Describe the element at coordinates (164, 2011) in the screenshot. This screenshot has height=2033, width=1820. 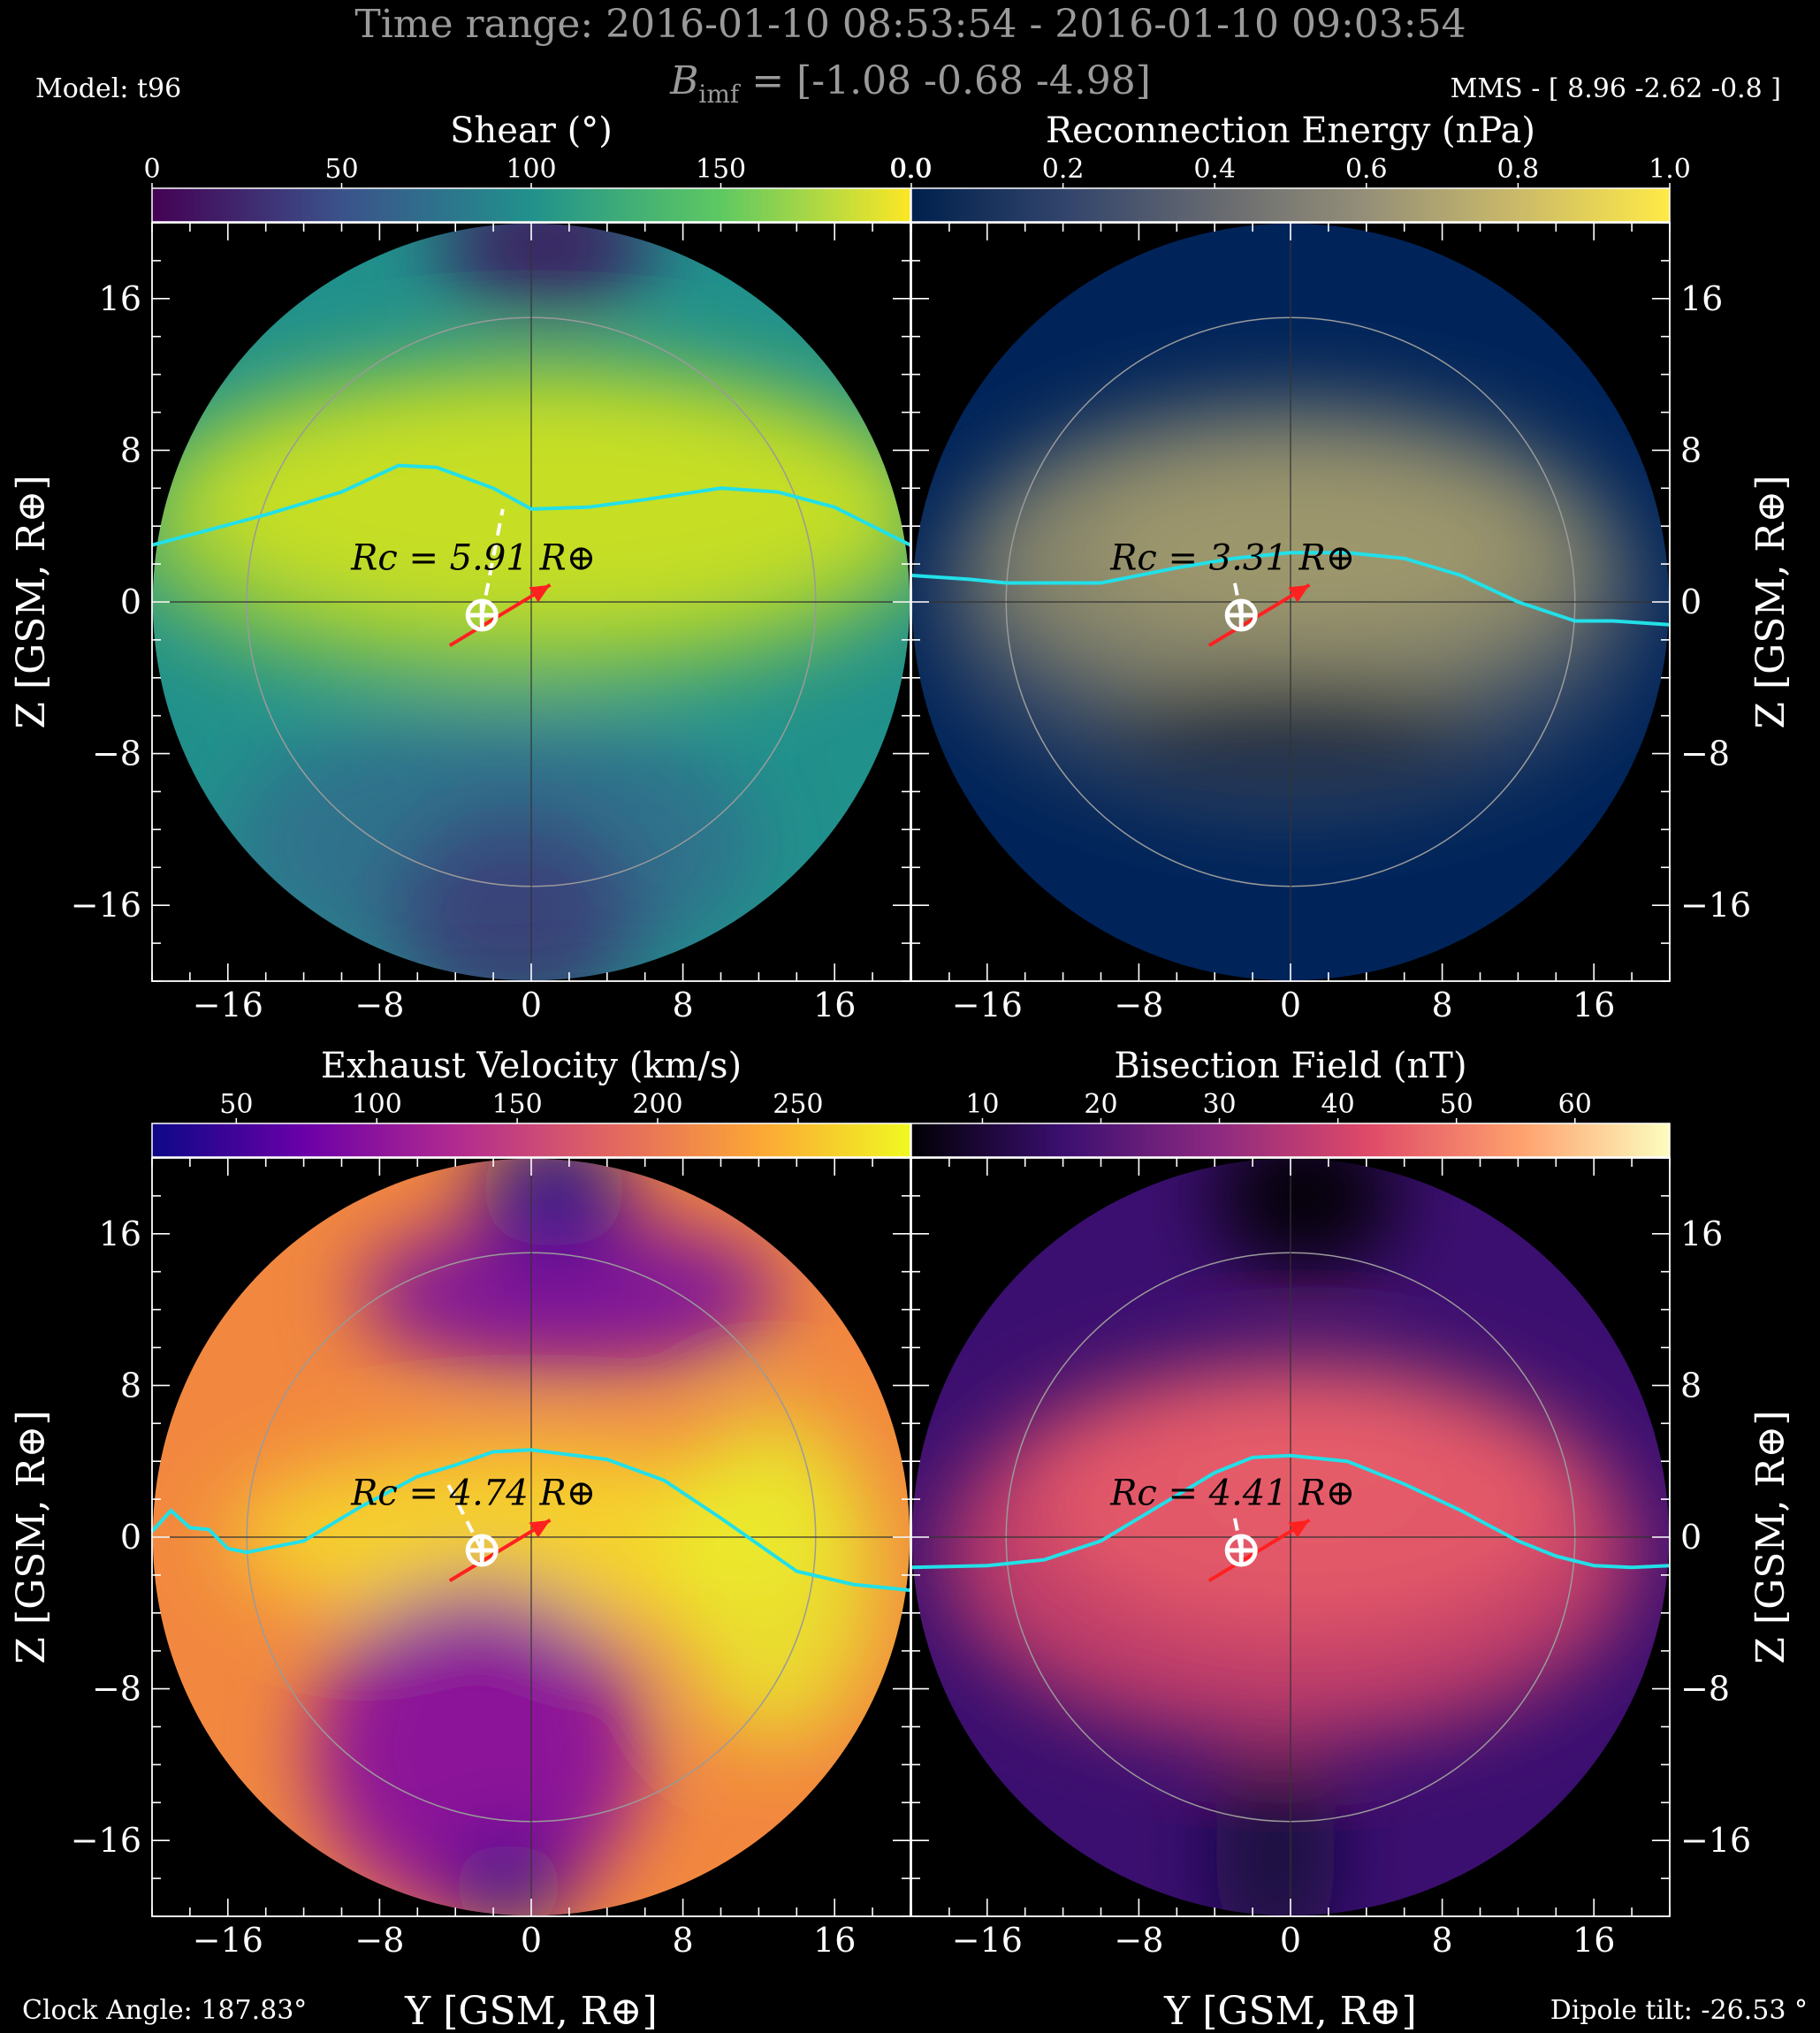
I see `clock-angle-label: Clock Angle: 187.83°` at that location.